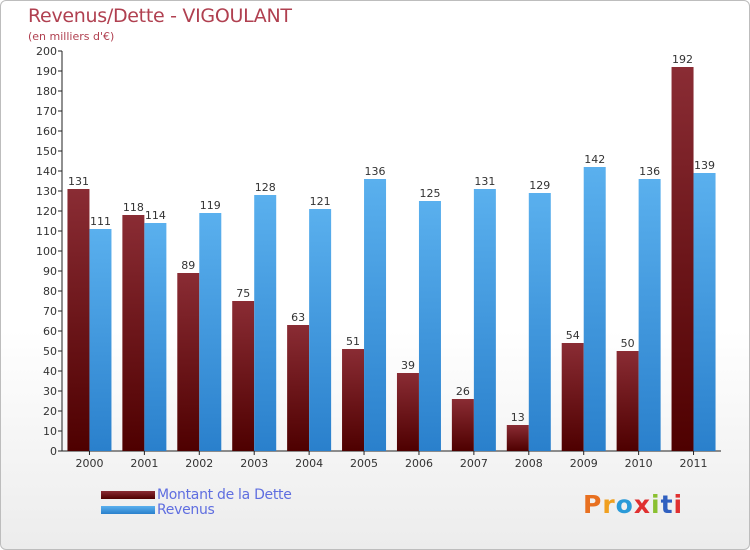 The height and width of the screenshot is (550, 750). What do you see at coordinates (463, 391) in the screenshot?
I see `data-label-dette: 26` at bounding box center [463, 391].